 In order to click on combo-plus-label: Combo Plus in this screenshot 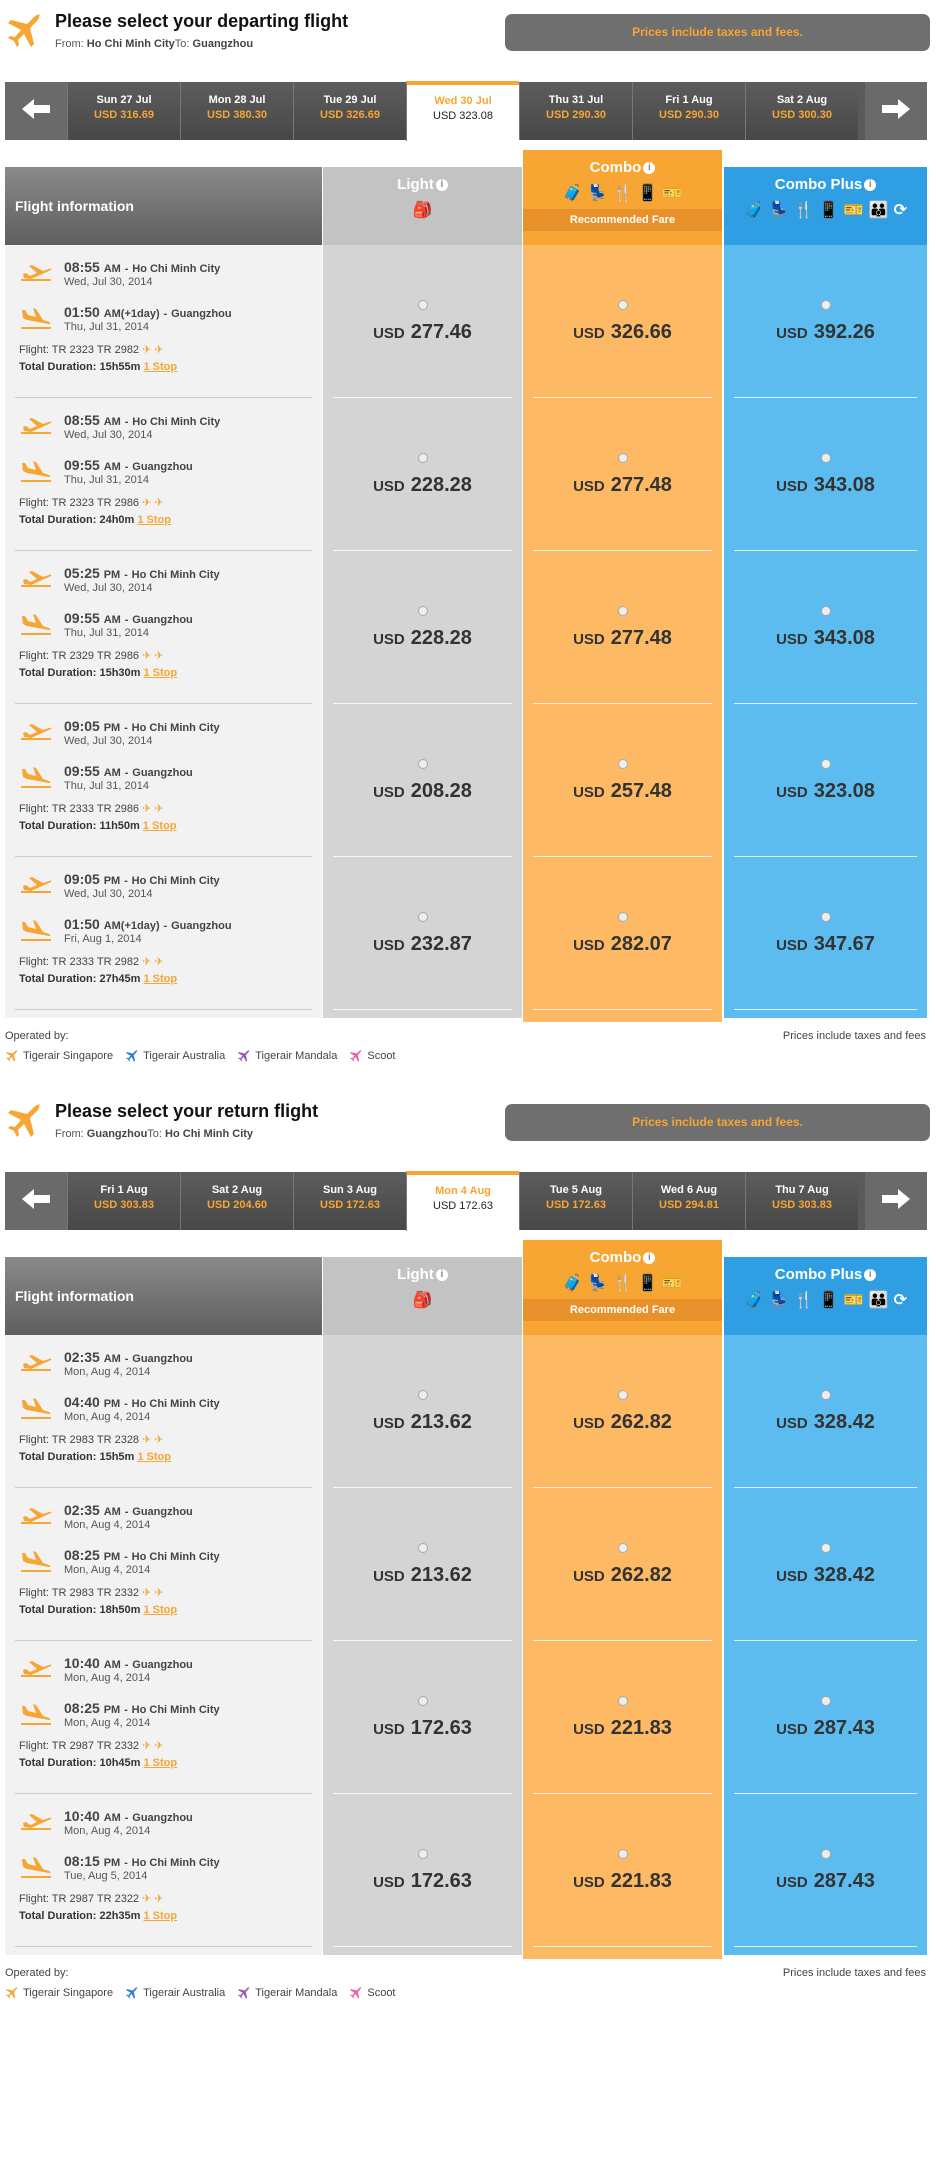, I will do `click(818, 1274)`.